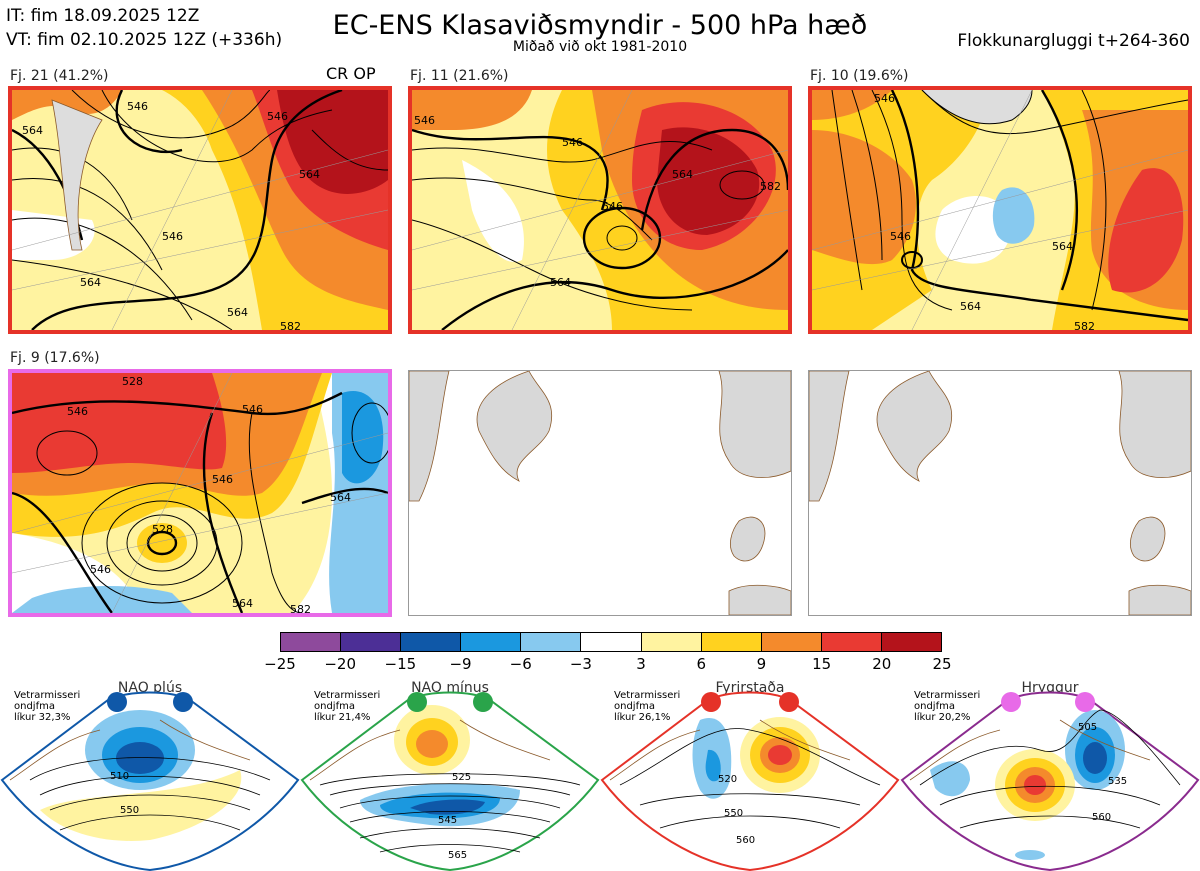 The image size is (1200, 871). What do you see at coordinates (727, 779) in the screenshot?
I see `svg-text: 520` at bounding box center [727, 779].